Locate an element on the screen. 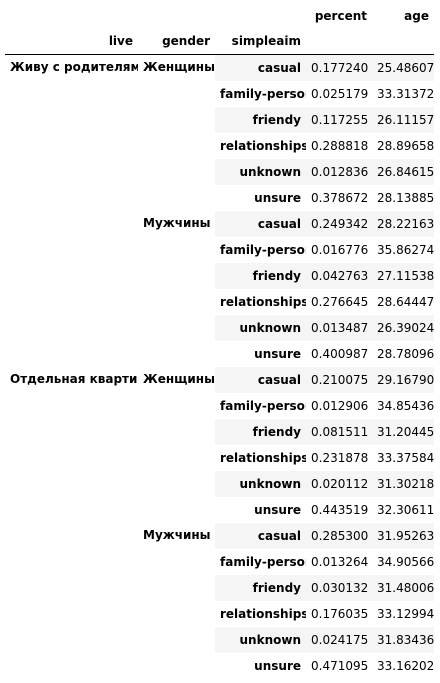  index-name-simpleaim: simpleaim is located at coordinates (260, 41).